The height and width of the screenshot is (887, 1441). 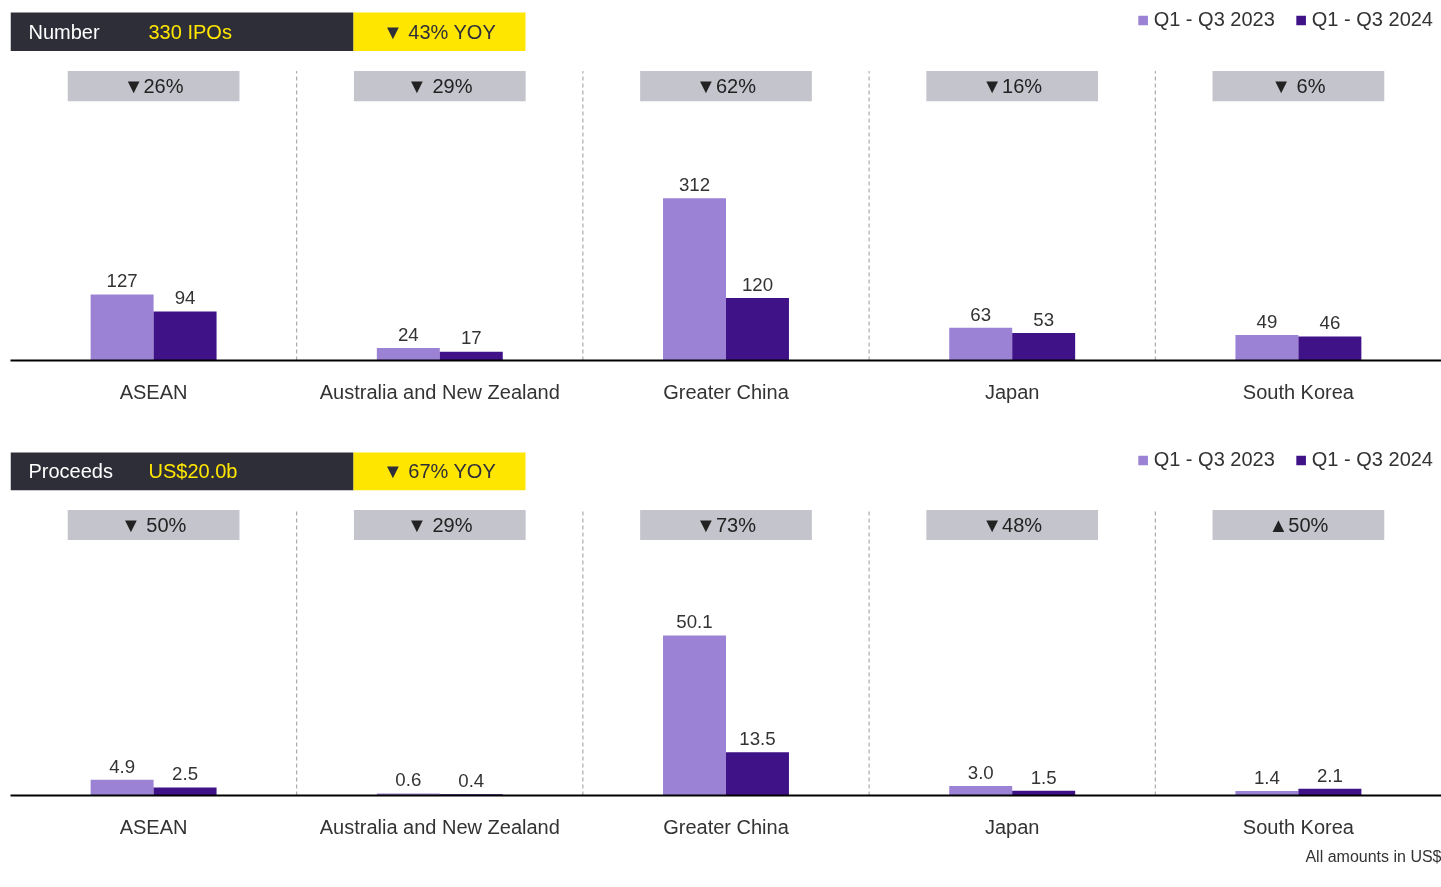 What do you see at coordinates (757, 739) in the screenshot?
I see `data-label: 13.5` at bounding box center [757, 739].